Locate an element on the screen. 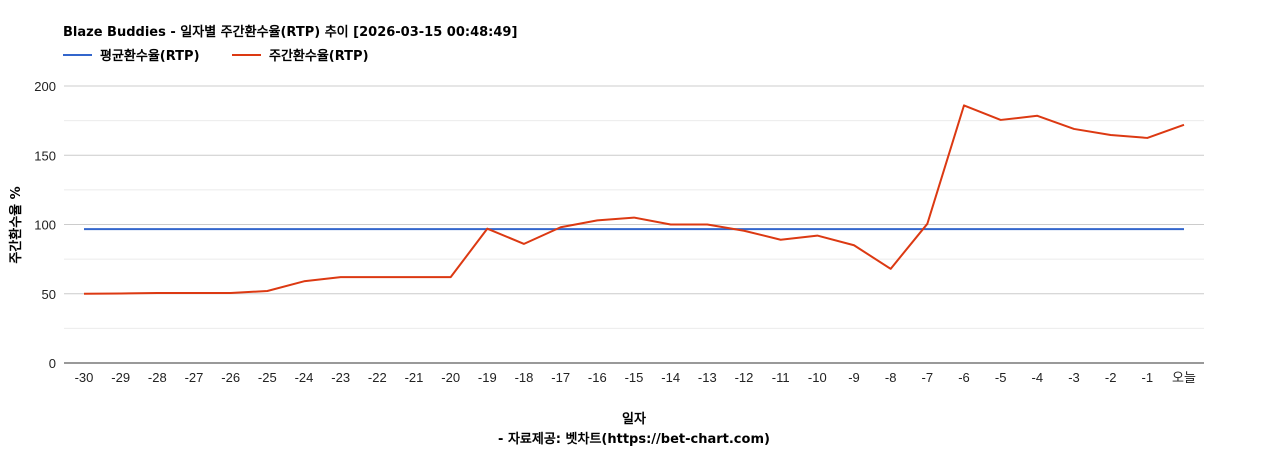  x-tick-label: -17 is located at coordinates (560, 377).